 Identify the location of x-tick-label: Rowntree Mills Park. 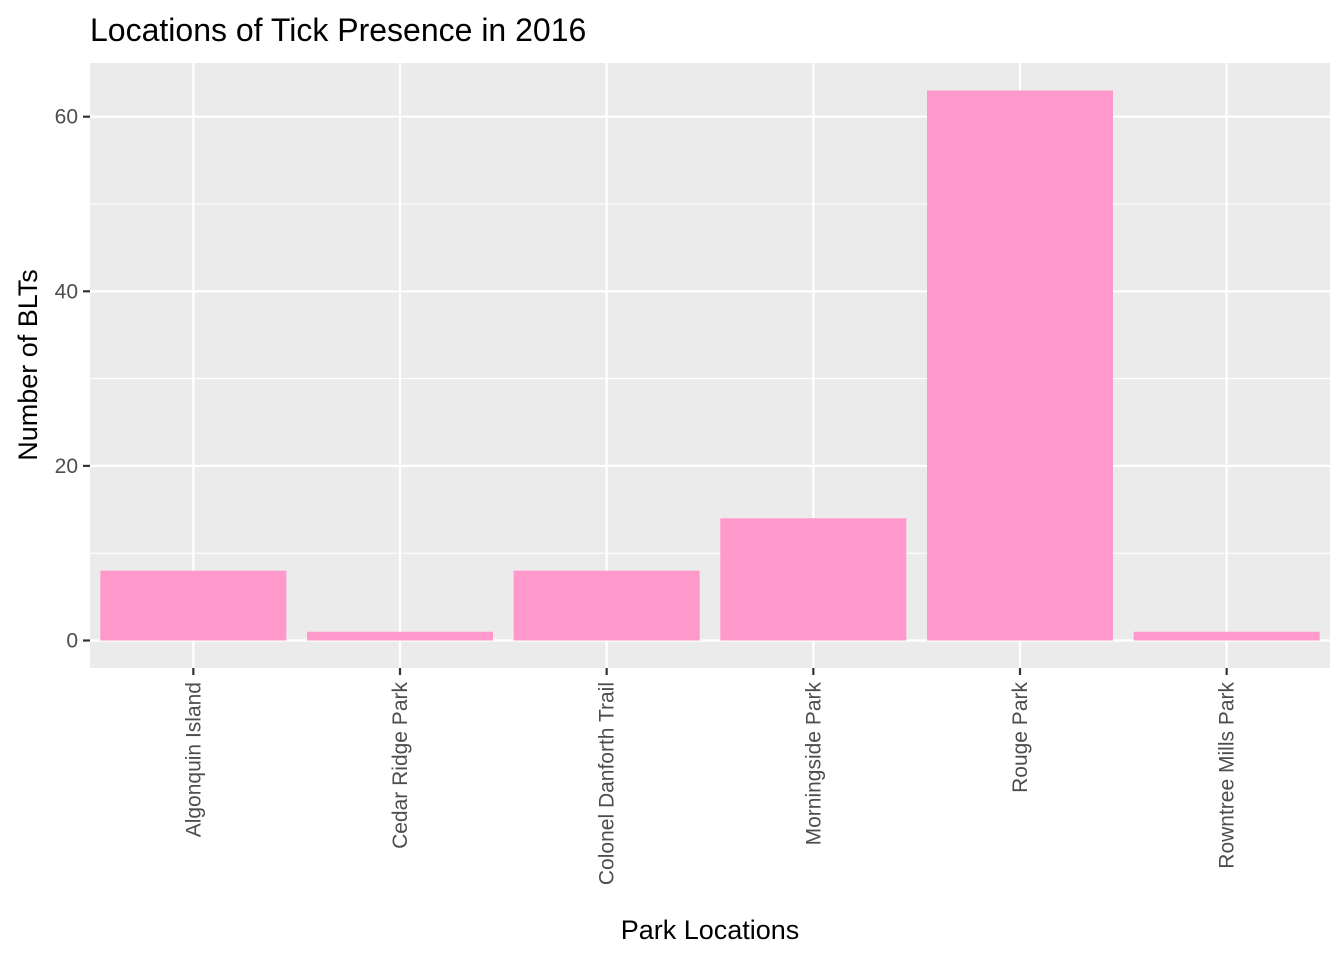
(1227, 775).